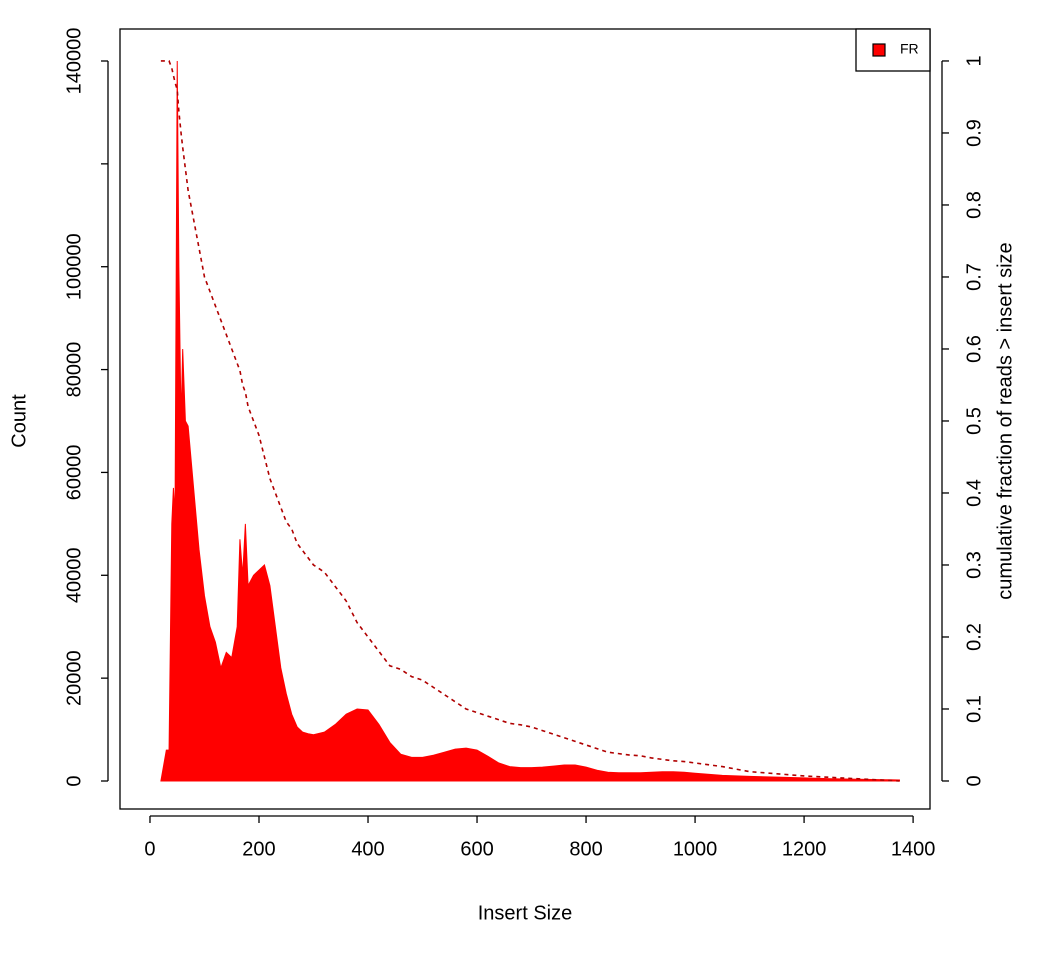 This screenshot has height=960, width=1050. Describe the element at coordinates (74, 266) in the screenshot. I see `y-tick-label: 100000` at that location.